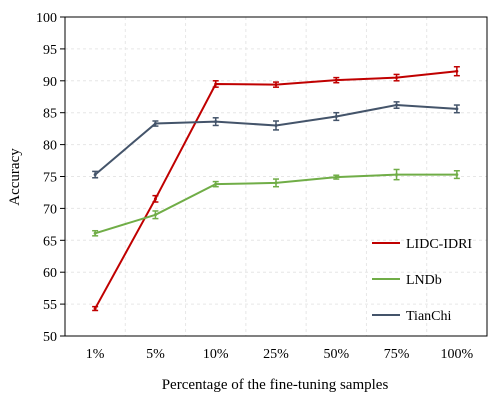  Describe the element at coordinates (216, 354) in the screenshot. I see `x-tick-label: 10%` at that location.